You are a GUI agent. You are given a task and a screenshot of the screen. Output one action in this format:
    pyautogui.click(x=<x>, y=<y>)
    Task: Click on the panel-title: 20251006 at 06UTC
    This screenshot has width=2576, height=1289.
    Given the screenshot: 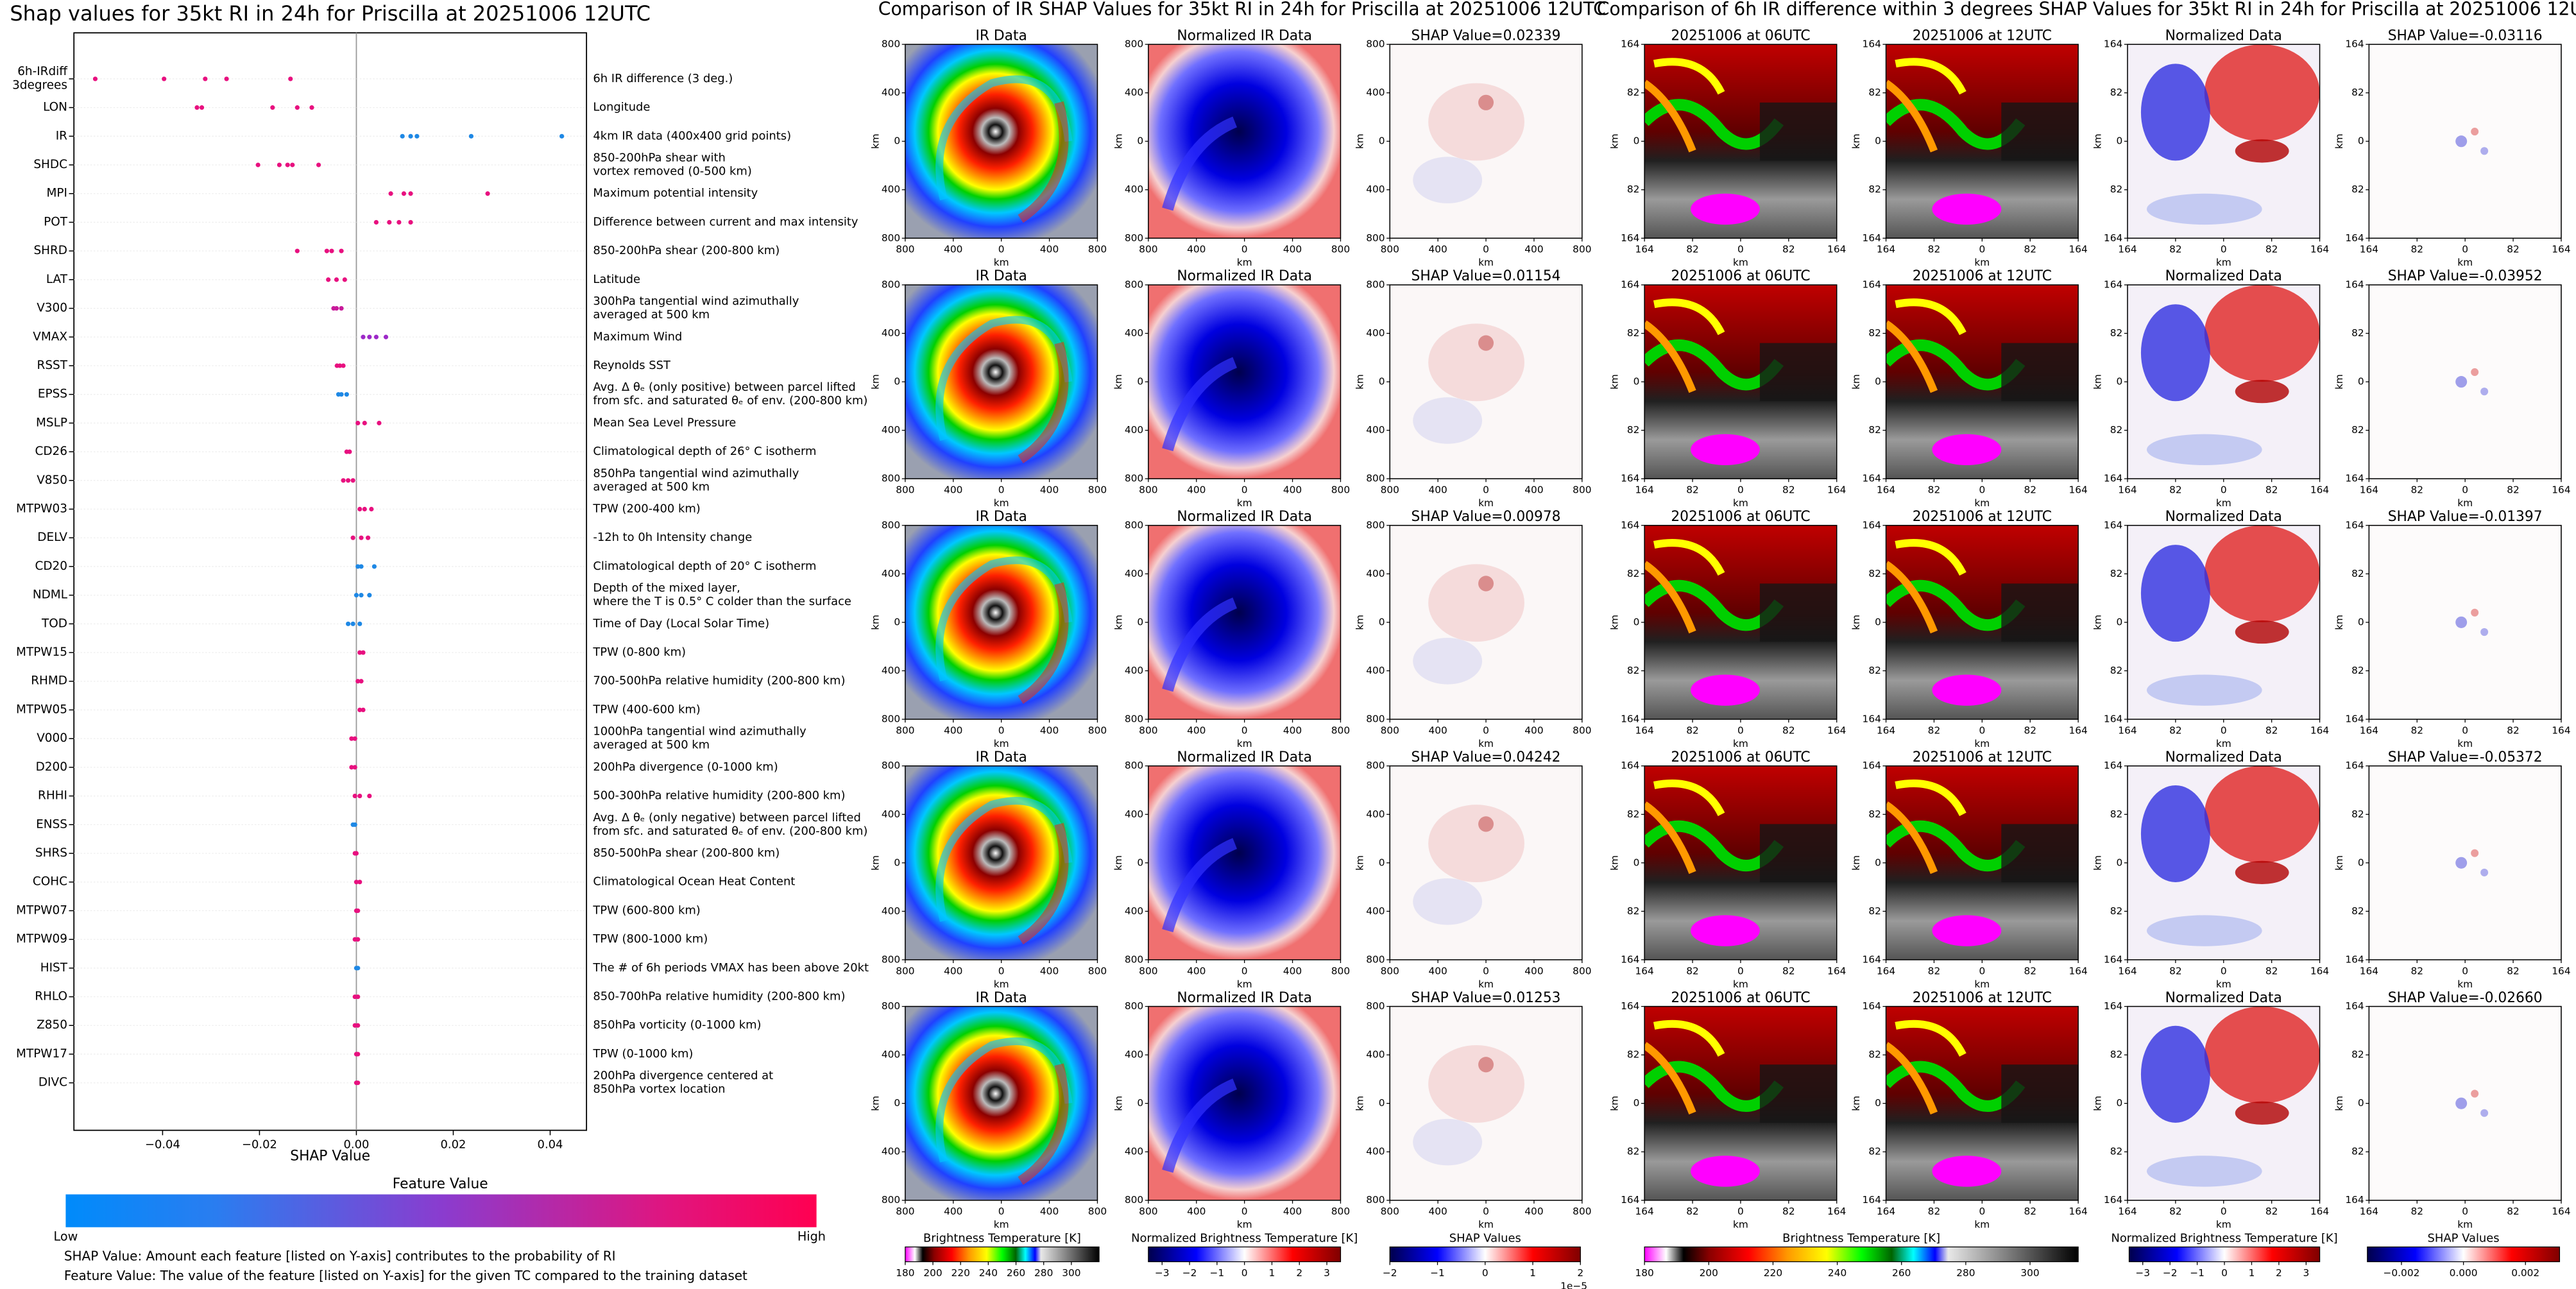 What is the action you would take?
    pyautogui.click(x=1741, y=517)
    